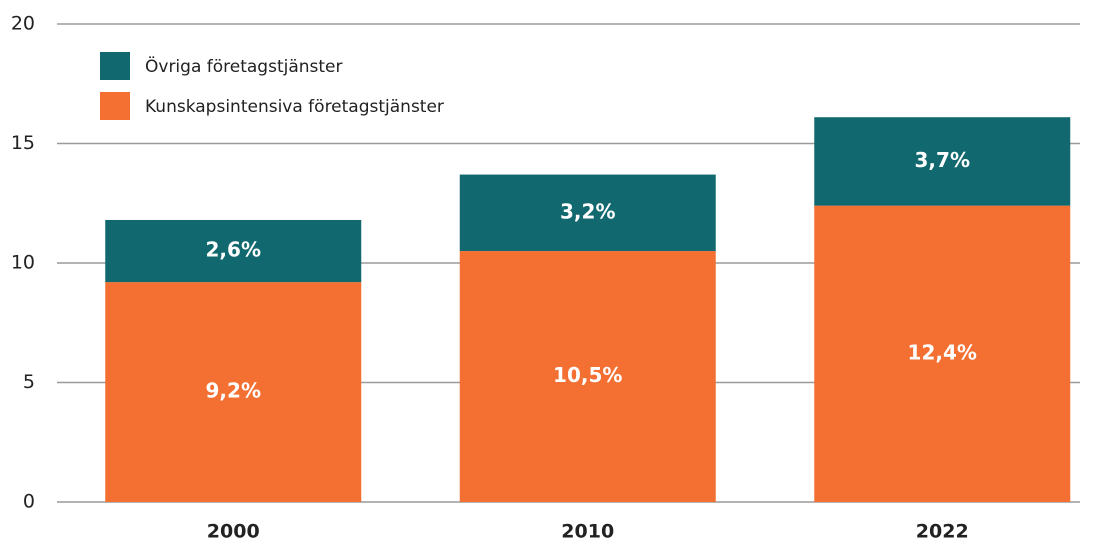 The height and width of the screenshot is (541, 1110). I want to click on y-tick-label: 5, so click(29, 382).